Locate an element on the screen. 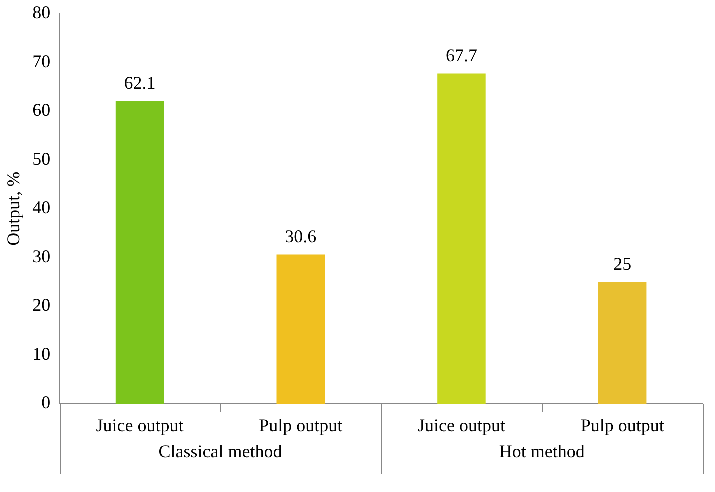 The image size is (715, 492). y-tick-label: 80 is located at coordinates (41, 12).